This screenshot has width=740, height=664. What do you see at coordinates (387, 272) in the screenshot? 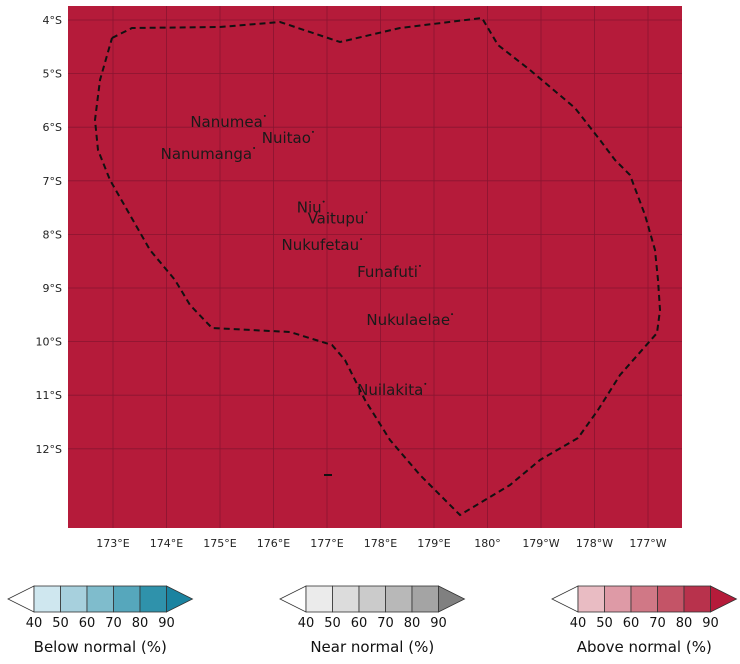
I see `island-label: Funafuti` at bounding box center [387, 272].